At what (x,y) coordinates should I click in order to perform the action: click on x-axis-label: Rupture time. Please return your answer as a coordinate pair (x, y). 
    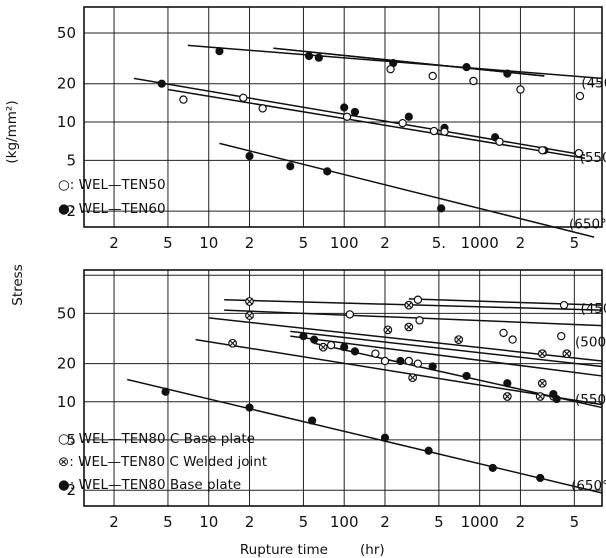
    Looking at the image, I should click on (284, 550).